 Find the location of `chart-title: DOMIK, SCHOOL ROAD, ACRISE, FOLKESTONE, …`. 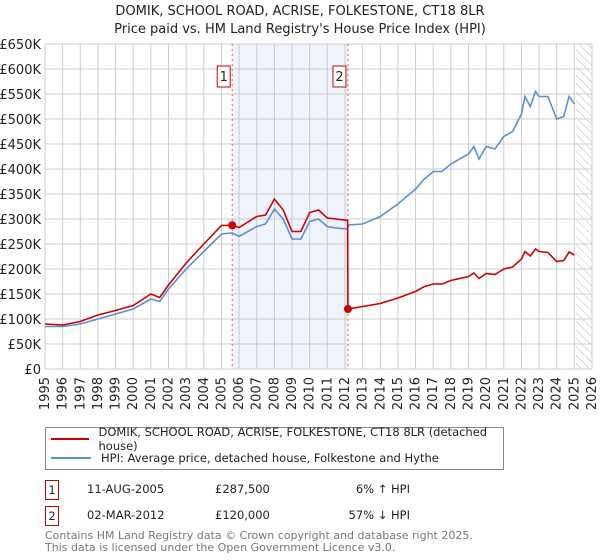

chart-title: DOMIK, SCHOOL ROAD, ACRISE, FOLKESTONE, … is located at coordinates (300, 11).